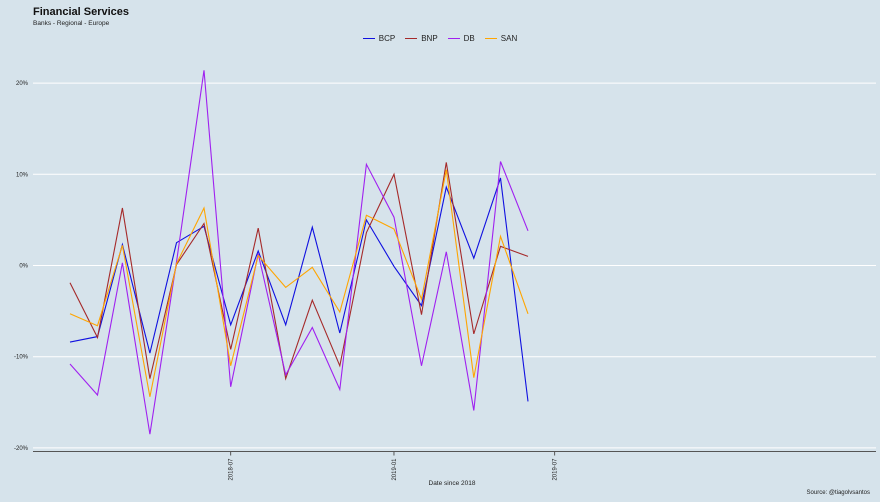 Image resolution: width=880 pixels, height=502 pixels. I want to click on y-tick-label: 20%, so click(22, 84).